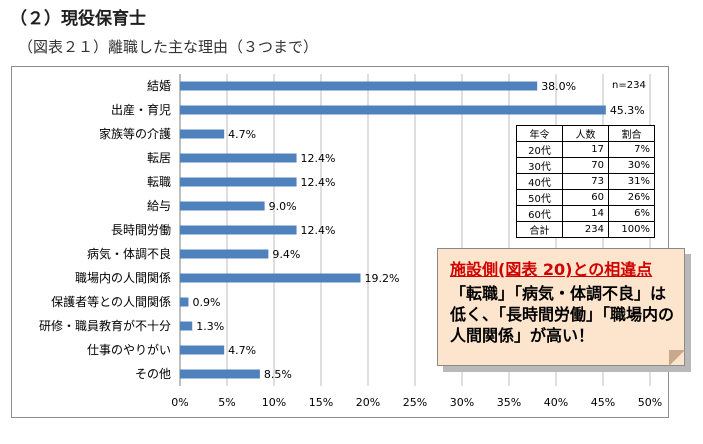 The image size is (703, 444). Describe the element at coordinates (111, 301) in the screenshot. I see `category-label: 保護者等との人間関係` at that location.